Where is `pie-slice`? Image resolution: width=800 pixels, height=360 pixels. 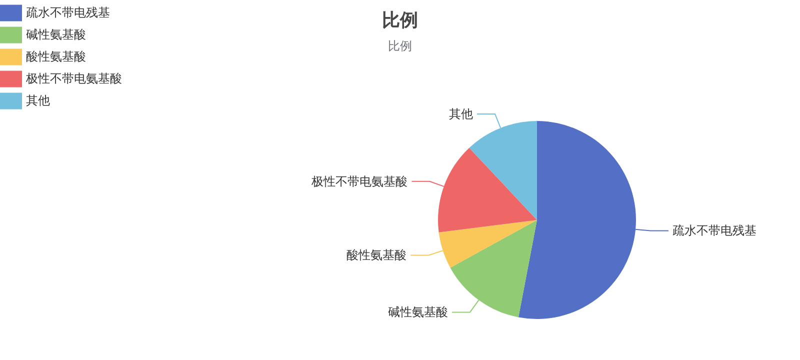
pie-slice is located at coordinates (493, 269).